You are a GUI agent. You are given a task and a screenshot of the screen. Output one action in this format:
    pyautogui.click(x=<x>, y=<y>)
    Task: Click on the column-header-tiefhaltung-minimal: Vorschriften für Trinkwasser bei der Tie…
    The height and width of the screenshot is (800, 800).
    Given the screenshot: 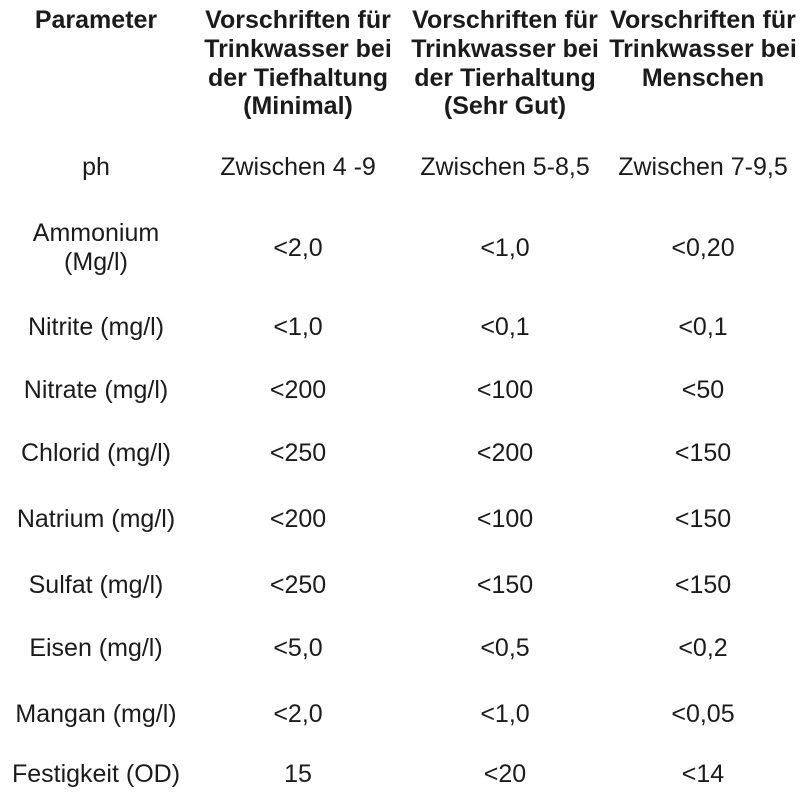 What is the action you would take?
    pyautogui.click(x=298, y=63)
    